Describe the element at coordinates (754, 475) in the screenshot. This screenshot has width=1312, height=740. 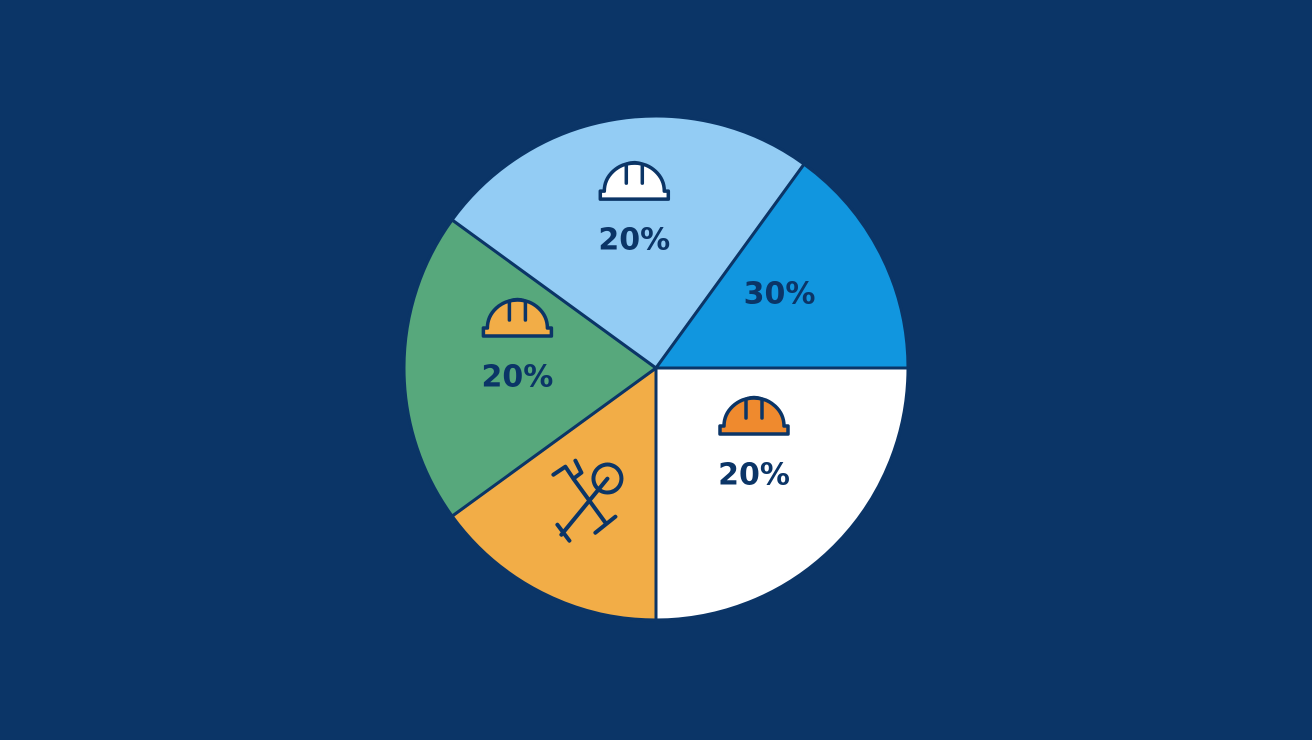
I see `slice-label-0: 20%` at that location.